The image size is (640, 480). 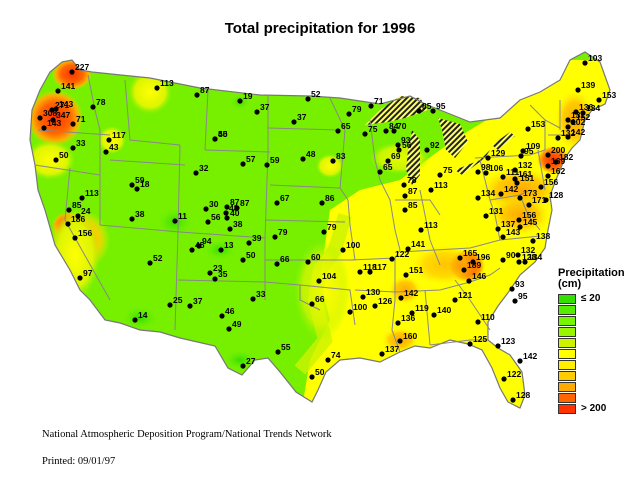 I want to click on station-value: 104, so click(x=329, y=276).